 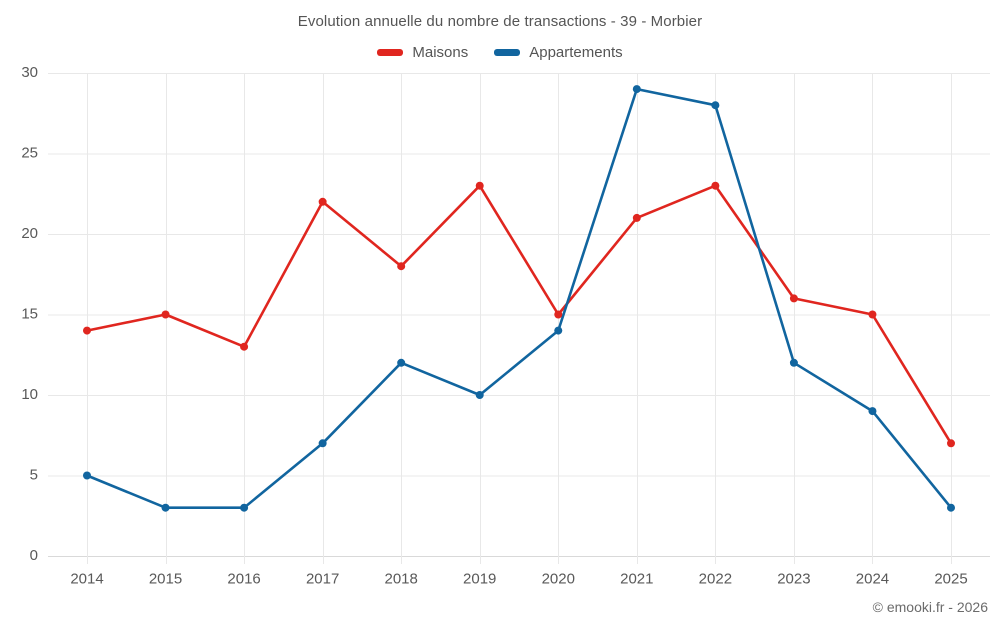 I want to click on legend-item-appartements: Appartements, so click(x=558, y=52).